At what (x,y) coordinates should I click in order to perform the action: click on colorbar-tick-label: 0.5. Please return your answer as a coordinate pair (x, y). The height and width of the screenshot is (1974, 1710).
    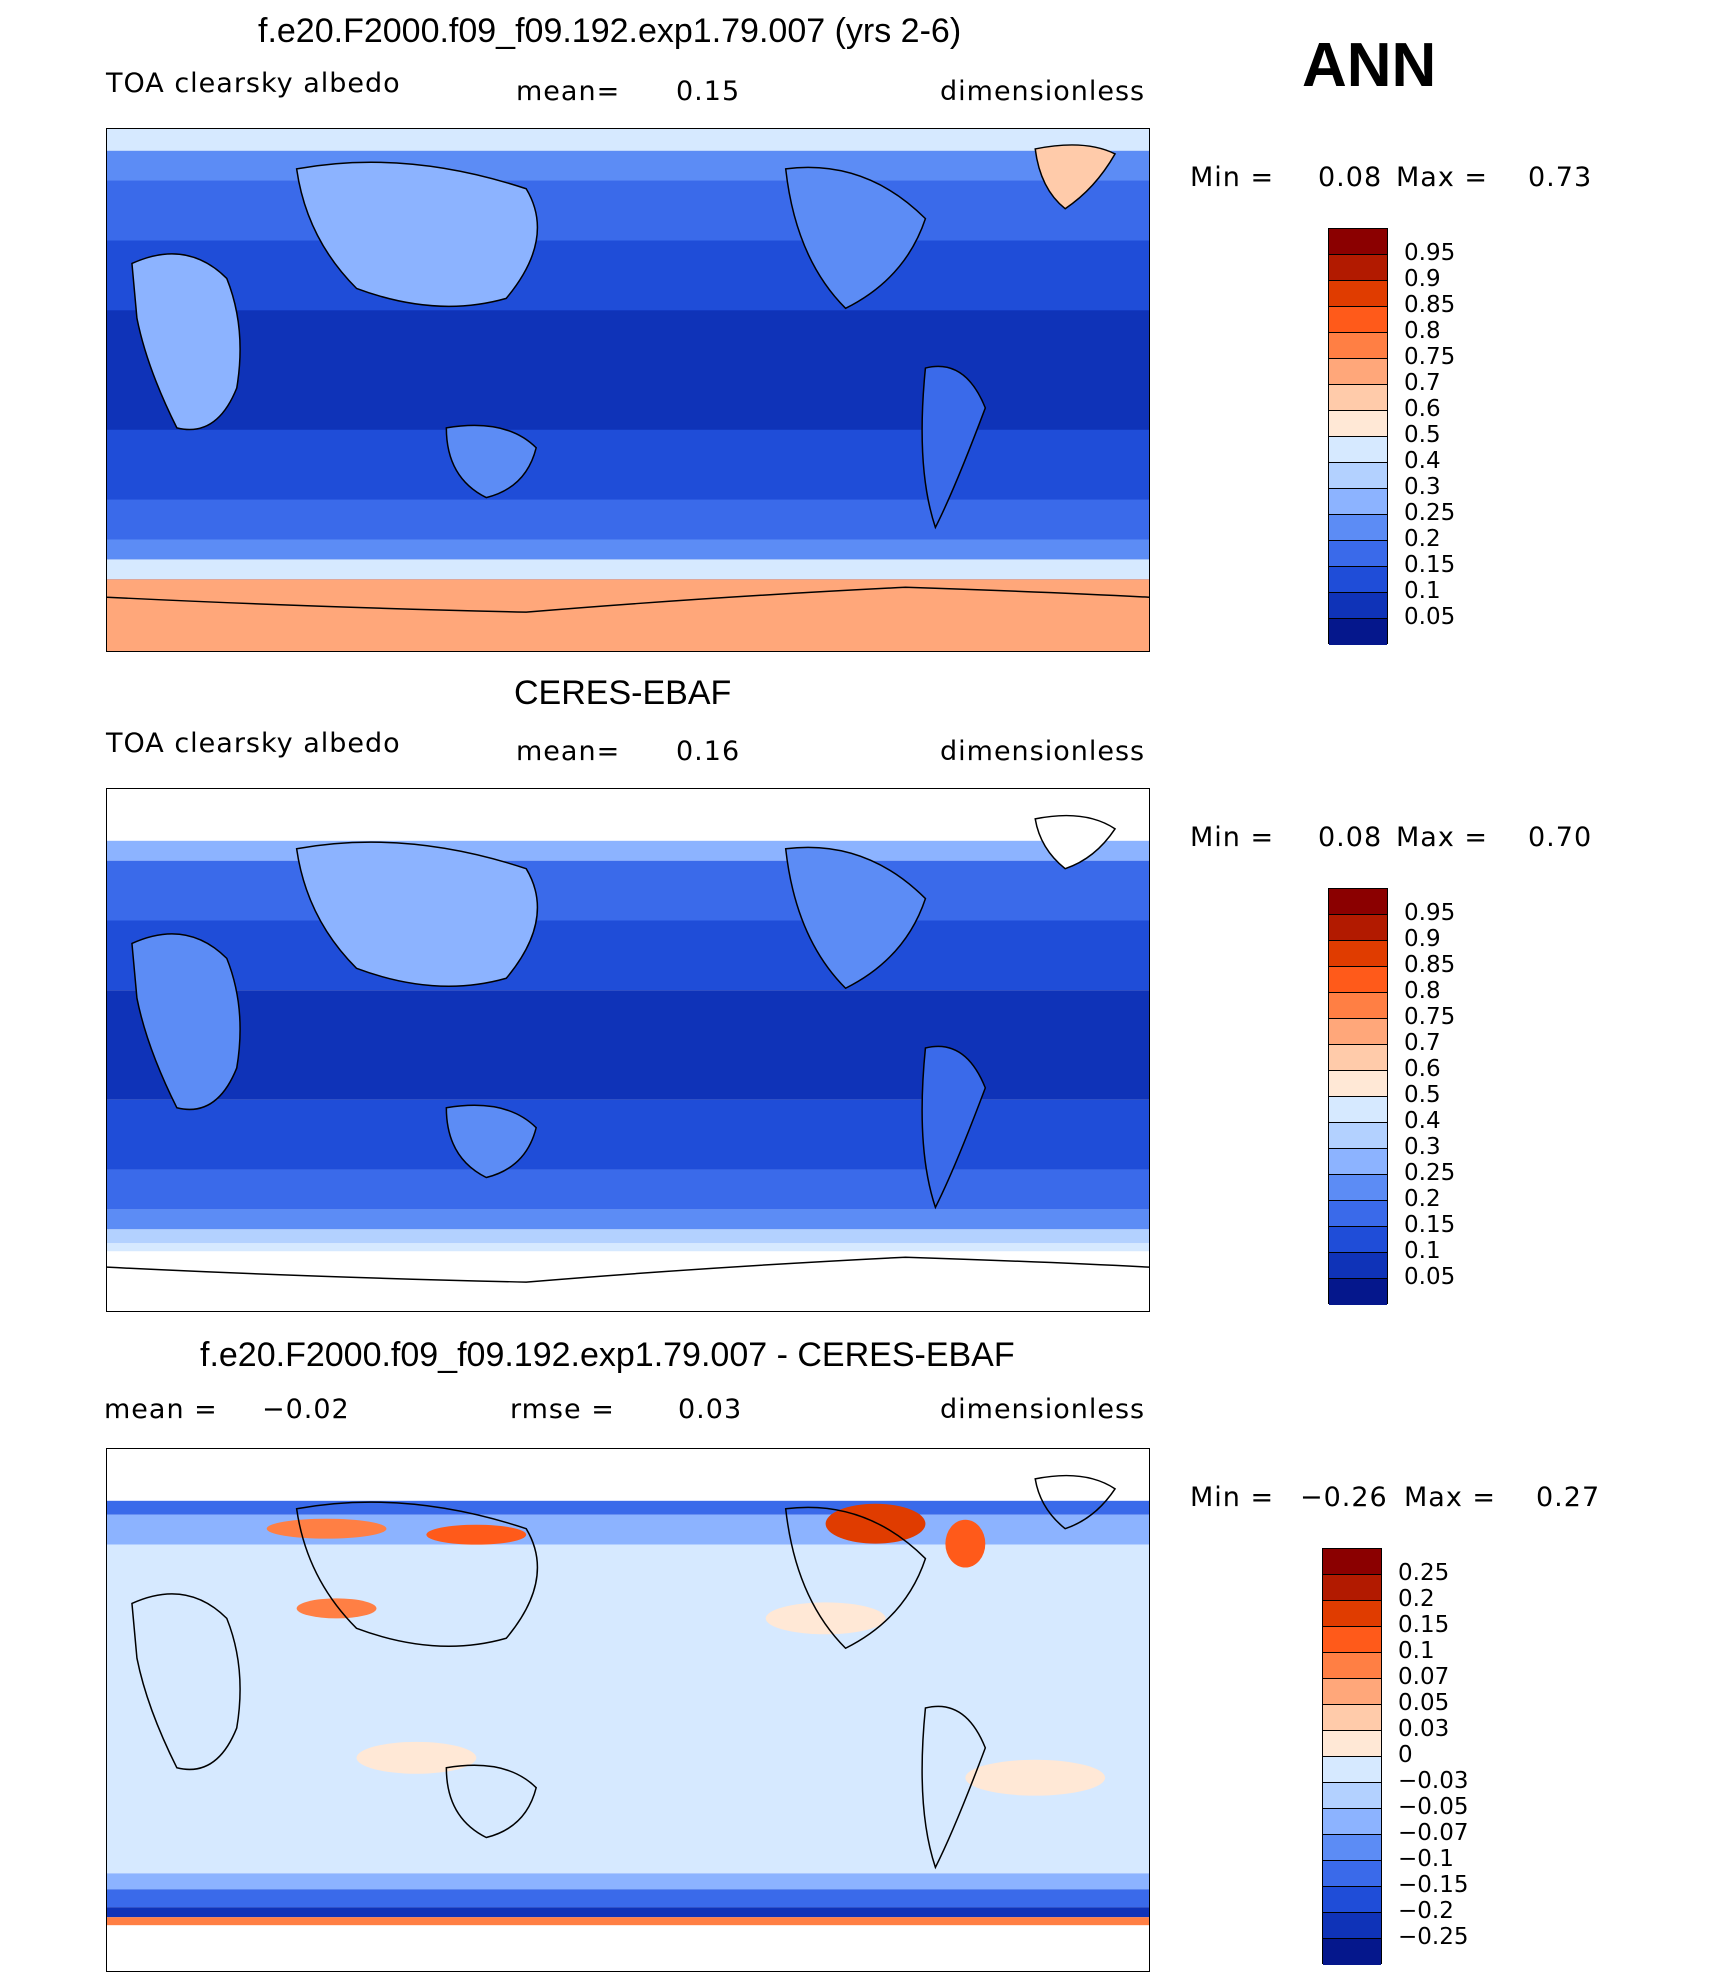
    Looking at the image, I should click on (1422, 435).